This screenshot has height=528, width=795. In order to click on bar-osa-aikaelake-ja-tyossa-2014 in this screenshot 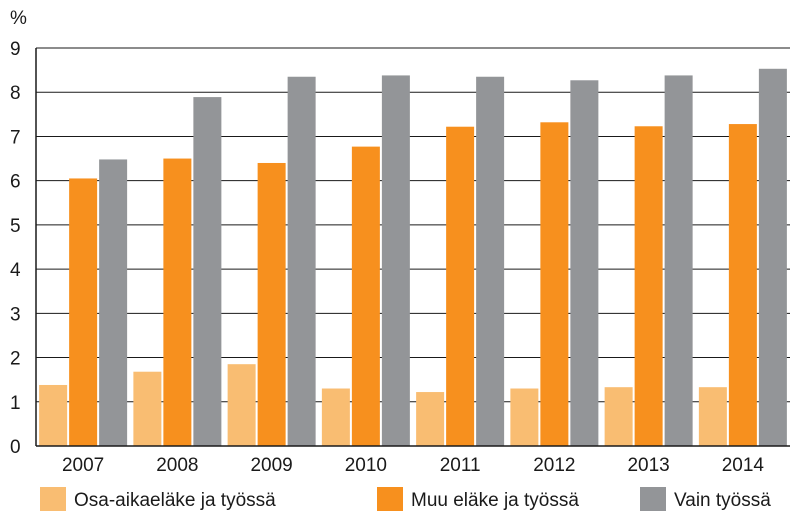, I will do `click(712, 416)`.